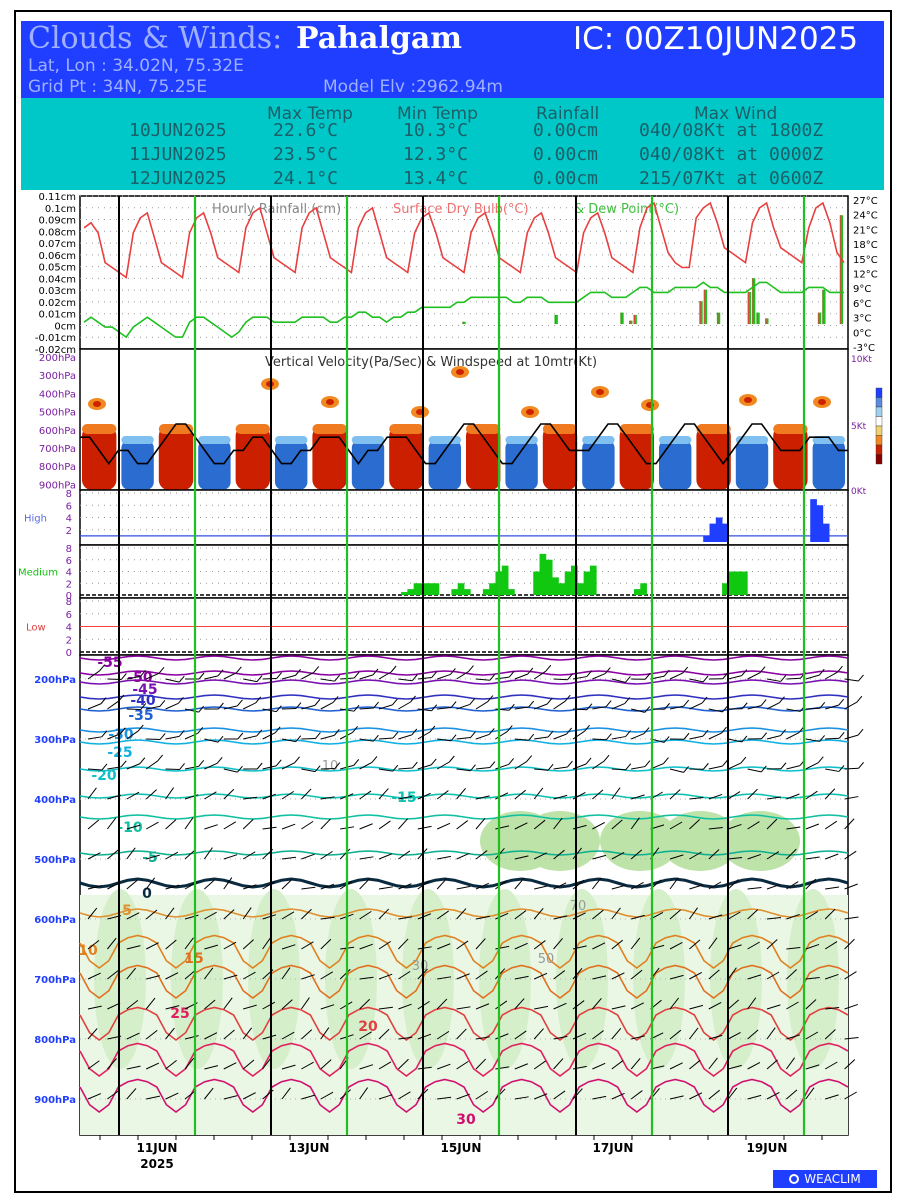  What do you see at coordinates (69, 506) in the screenshot?
I see `cloud-axis-tick: 6` at bounding box center [69, 506].